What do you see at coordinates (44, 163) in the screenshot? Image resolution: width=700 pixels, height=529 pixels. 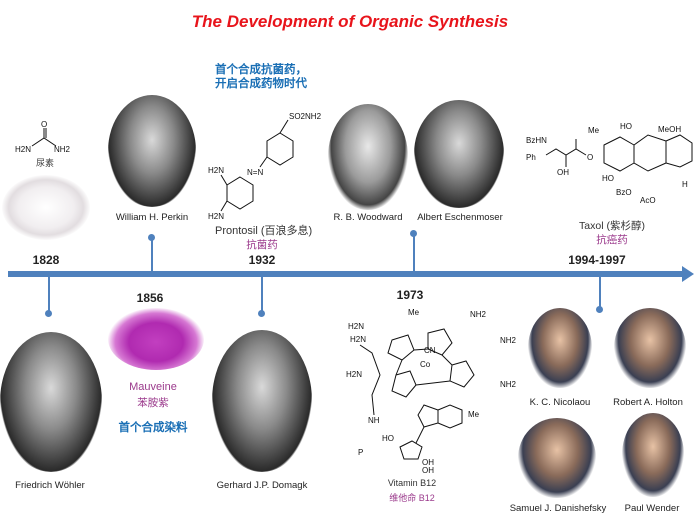 I see `urea-label: 尿素` at bounding box center [44, 163].